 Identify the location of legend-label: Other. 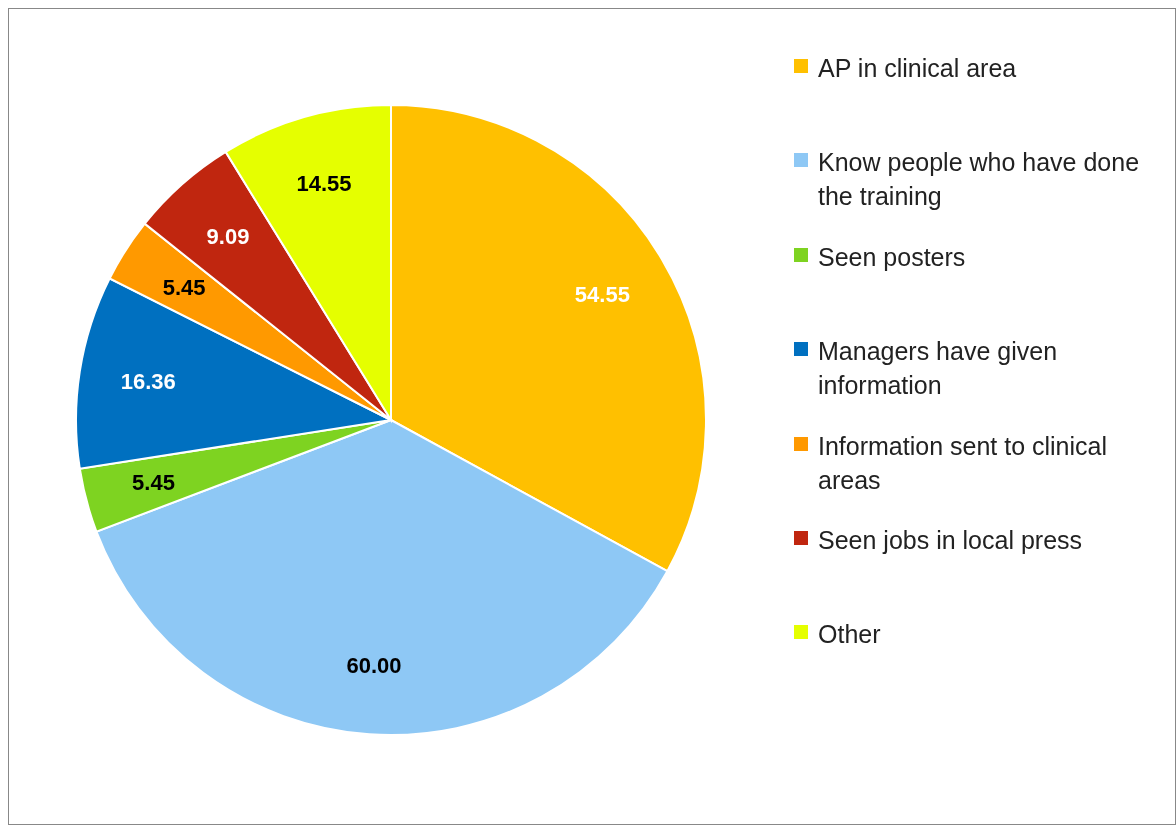
(849, 634).